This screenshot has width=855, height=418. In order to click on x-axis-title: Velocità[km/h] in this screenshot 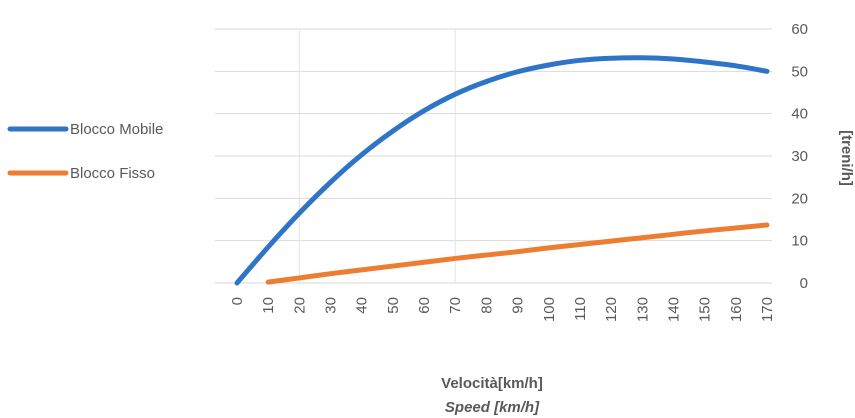, I will do `click(492, 383)`.